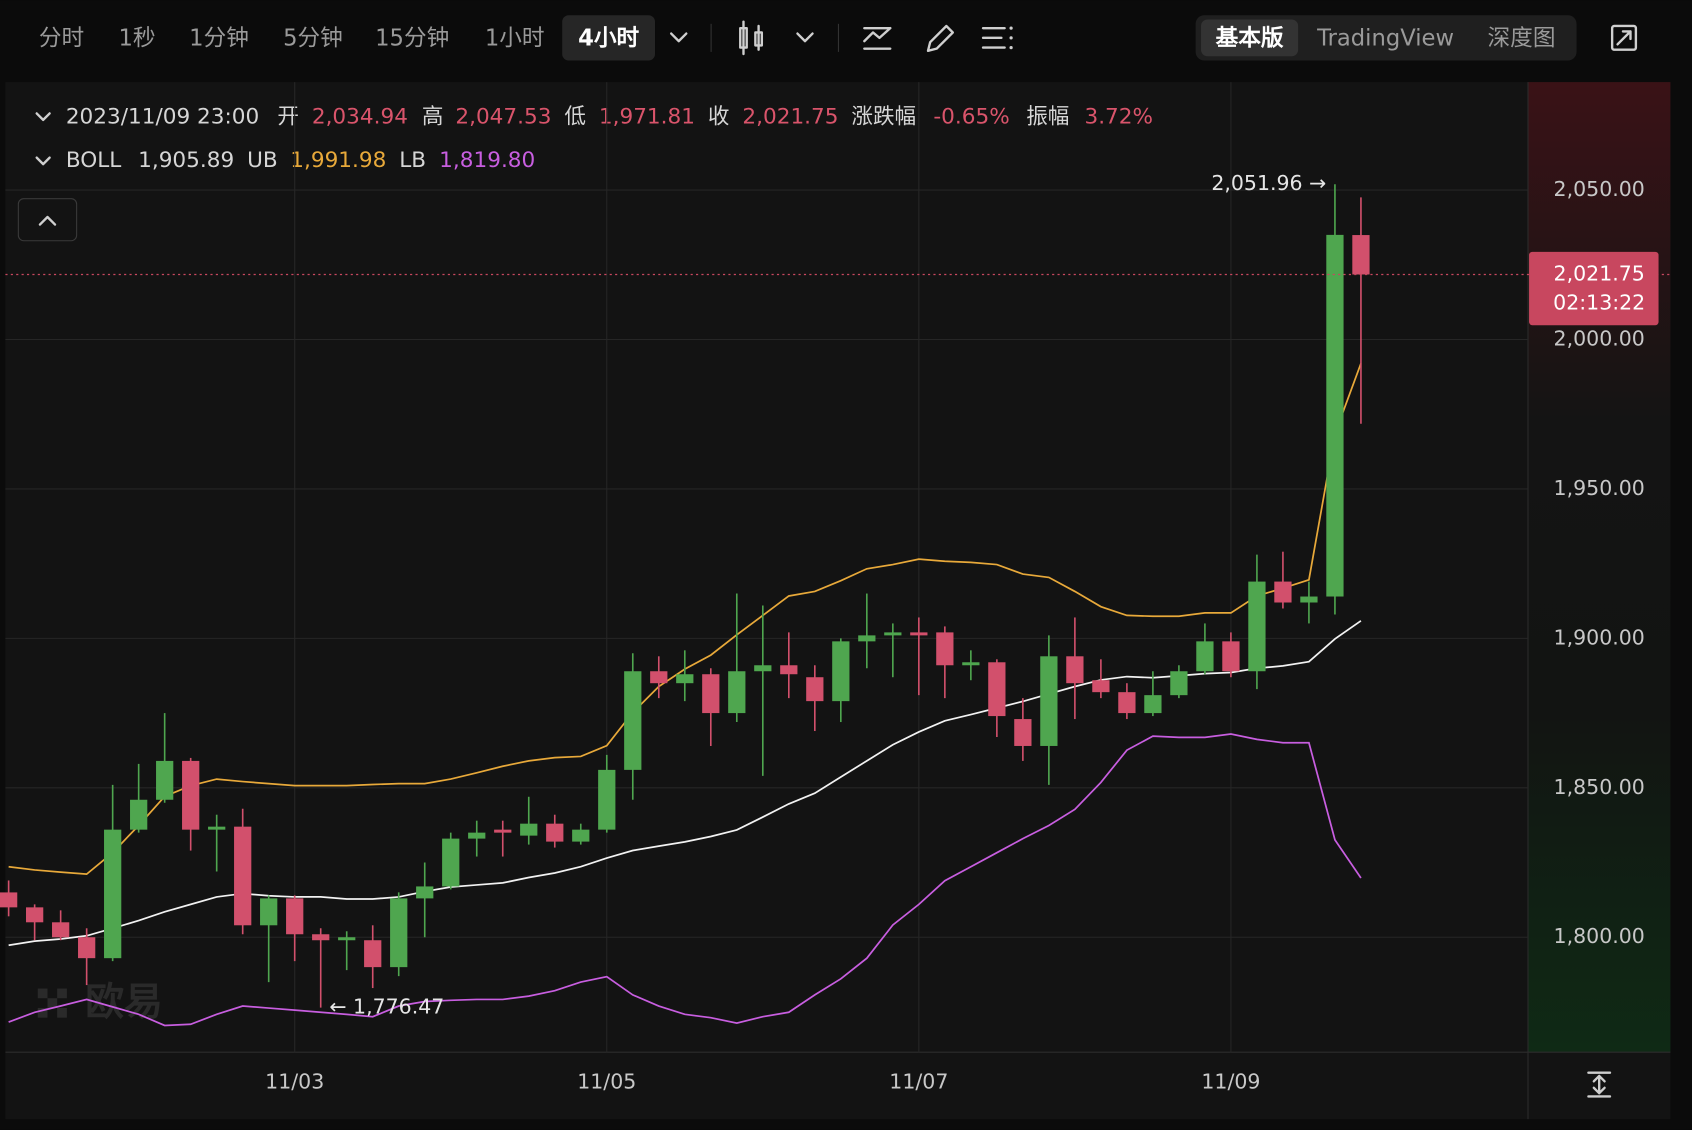  Describe the element at coordinates (1594, 288) in the screenshot. I see `last-price-tag` at that location.